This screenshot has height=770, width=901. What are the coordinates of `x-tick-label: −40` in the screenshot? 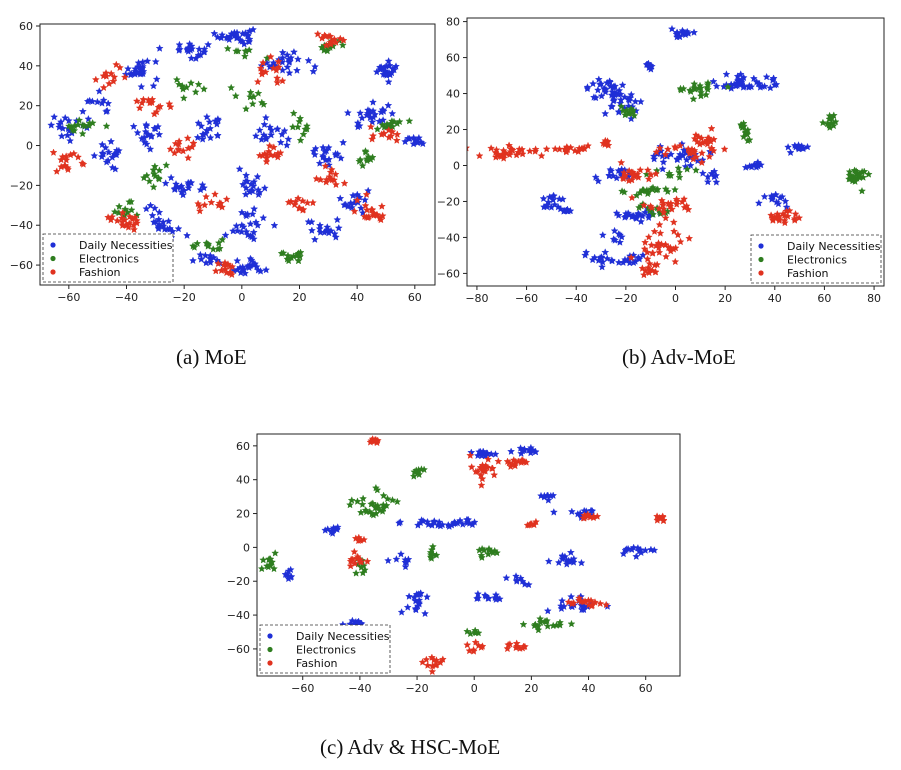 It's located at (576, 298).